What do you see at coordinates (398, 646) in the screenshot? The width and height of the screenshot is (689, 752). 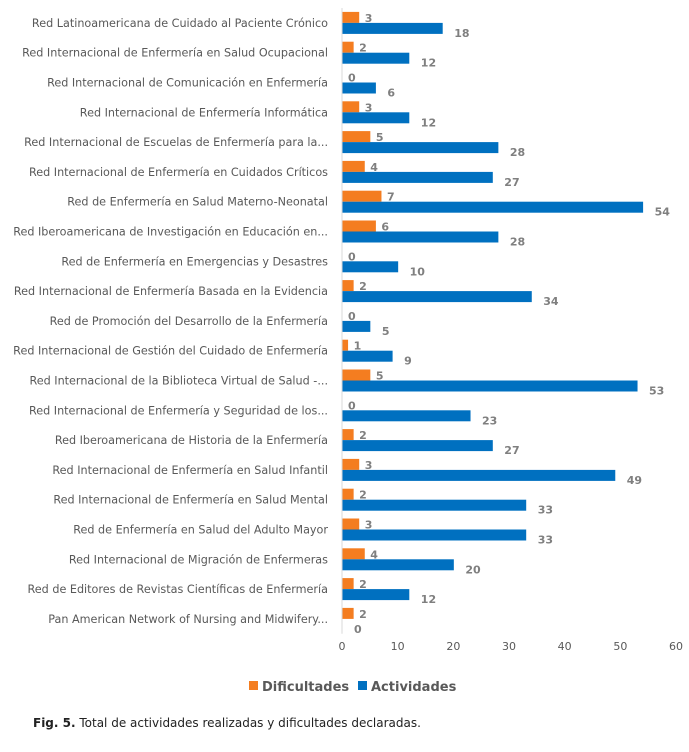 I see `x-tick-label: 10` at bounding box center [398, 646].